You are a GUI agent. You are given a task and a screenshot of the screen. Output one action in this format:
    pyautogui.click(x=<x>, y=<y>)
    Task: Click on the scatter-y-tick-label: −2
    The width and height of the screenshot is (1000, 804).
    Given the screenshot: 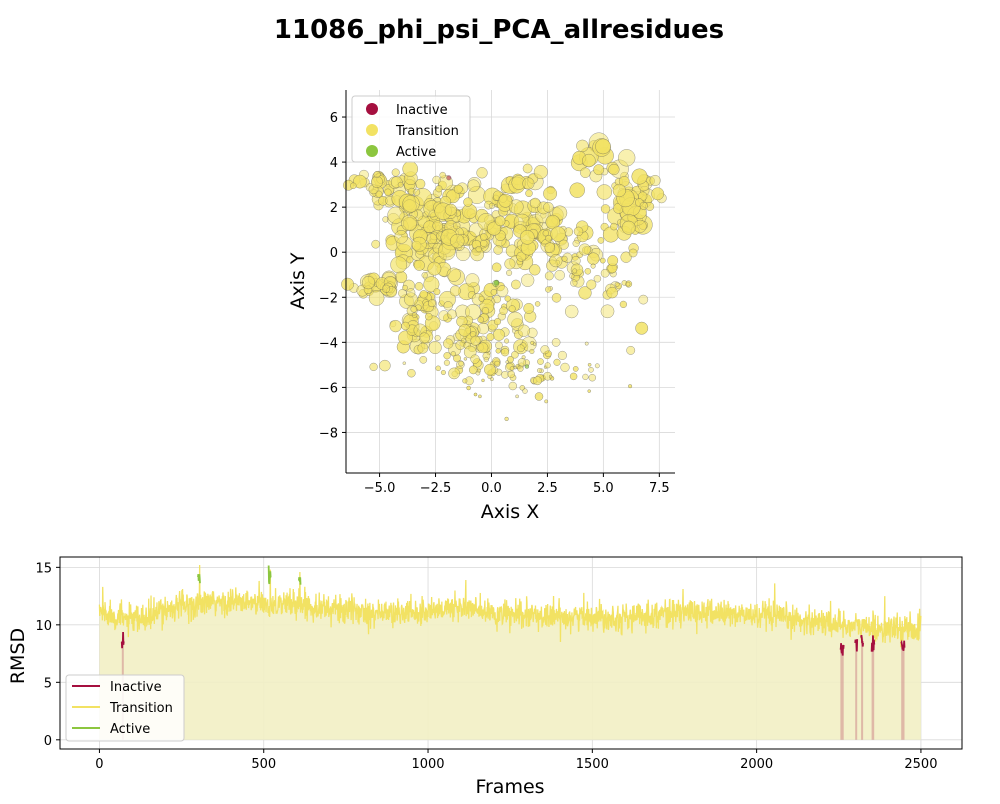 What is the action you would take?
    pyautogui.click(x=328, y=298)
    